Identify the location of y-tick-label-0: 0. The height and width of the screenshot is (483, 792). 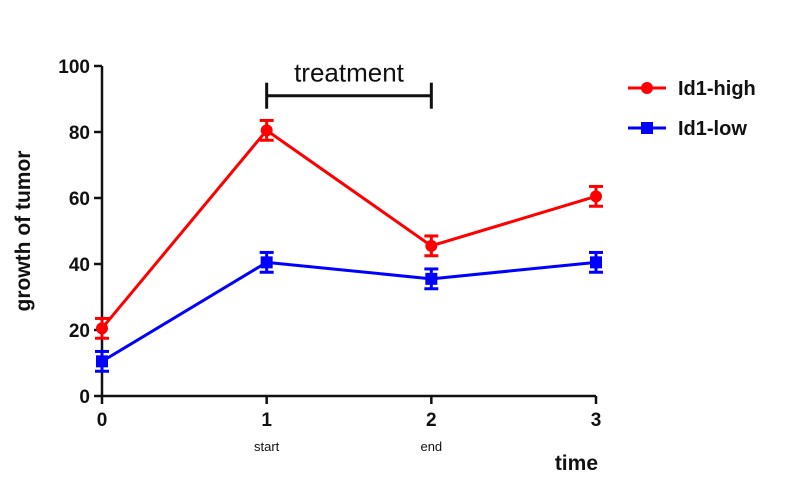
(84, 397).